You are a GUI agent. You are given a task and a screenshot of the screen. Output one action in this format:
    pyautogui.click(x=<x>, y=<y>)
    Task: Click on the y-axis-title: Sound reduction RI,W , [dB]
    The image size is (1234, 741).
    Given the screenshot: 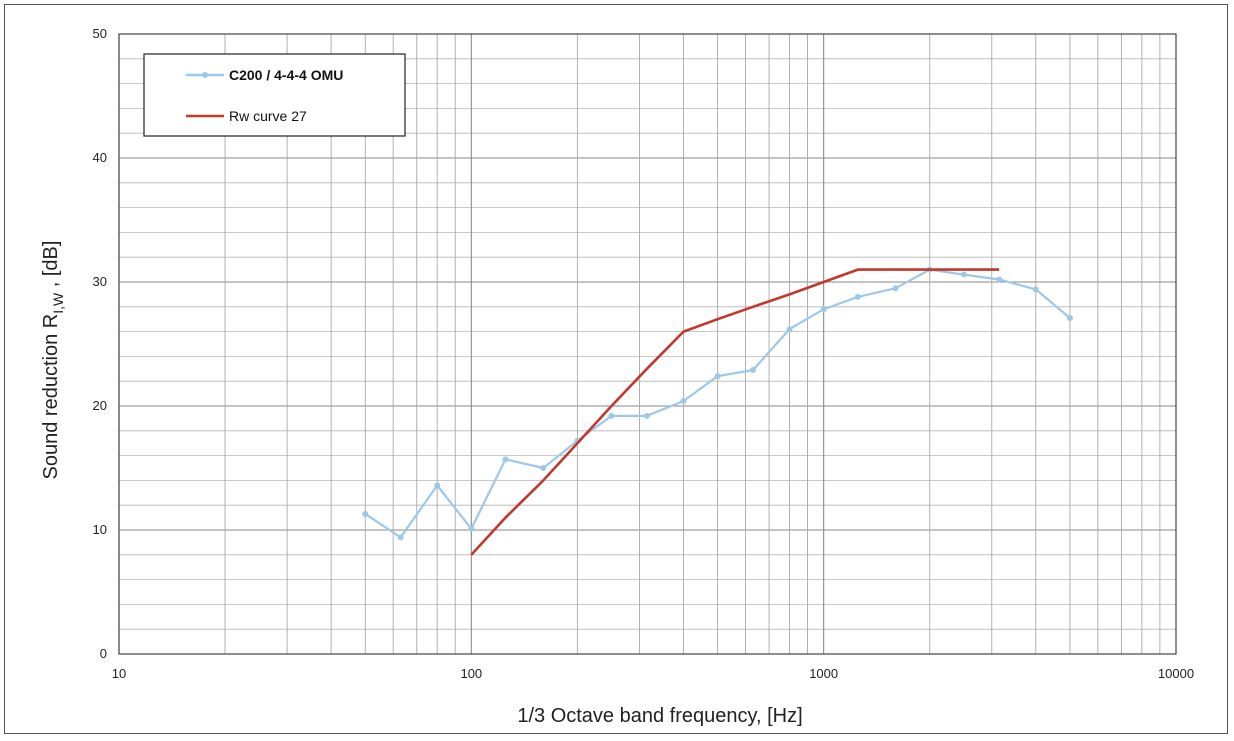 What is the action you would take?
    pyautogui.click(x=53, y=360)
    